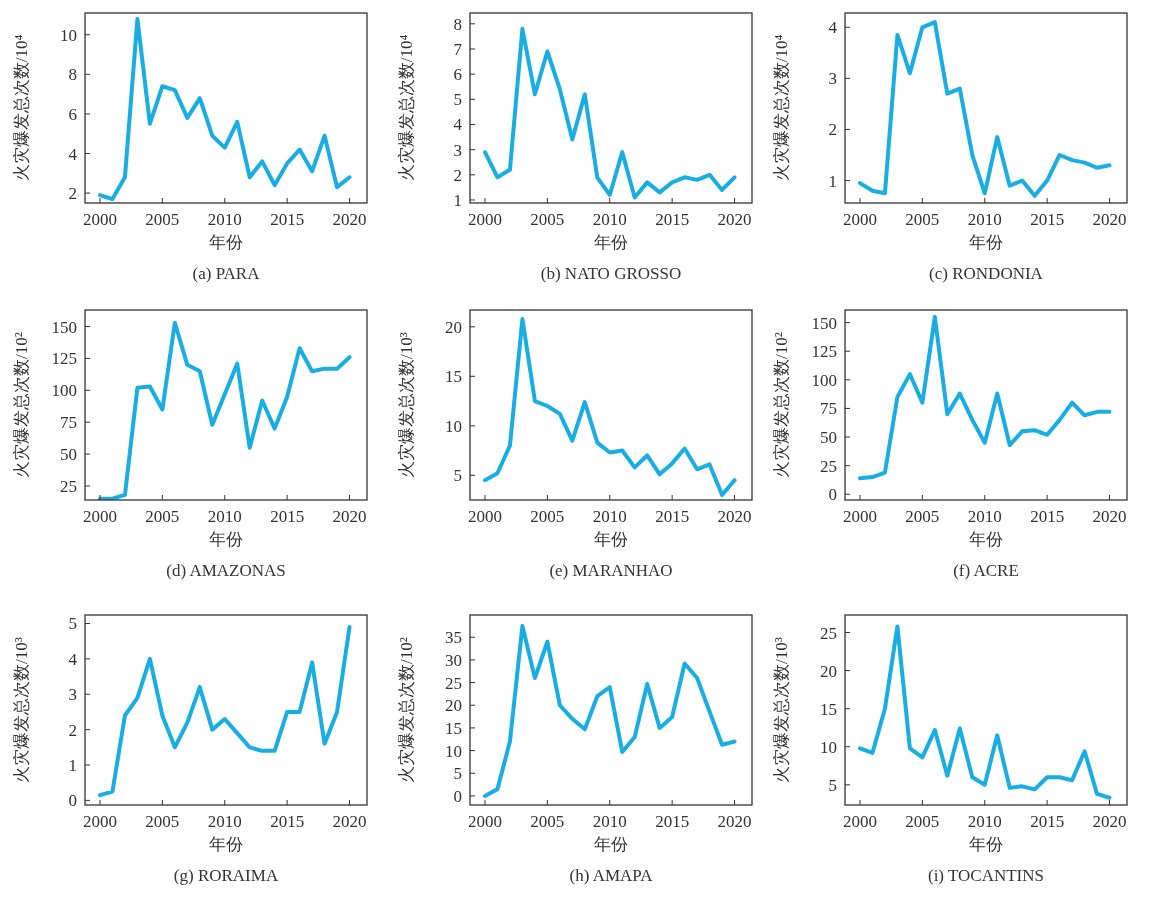 The width and height of the screenshot is (1150, 902). What do you see at coordinates (226, 273) in the screenshot?
I see `text: (a) PARA` at bounding box center [226, 273].